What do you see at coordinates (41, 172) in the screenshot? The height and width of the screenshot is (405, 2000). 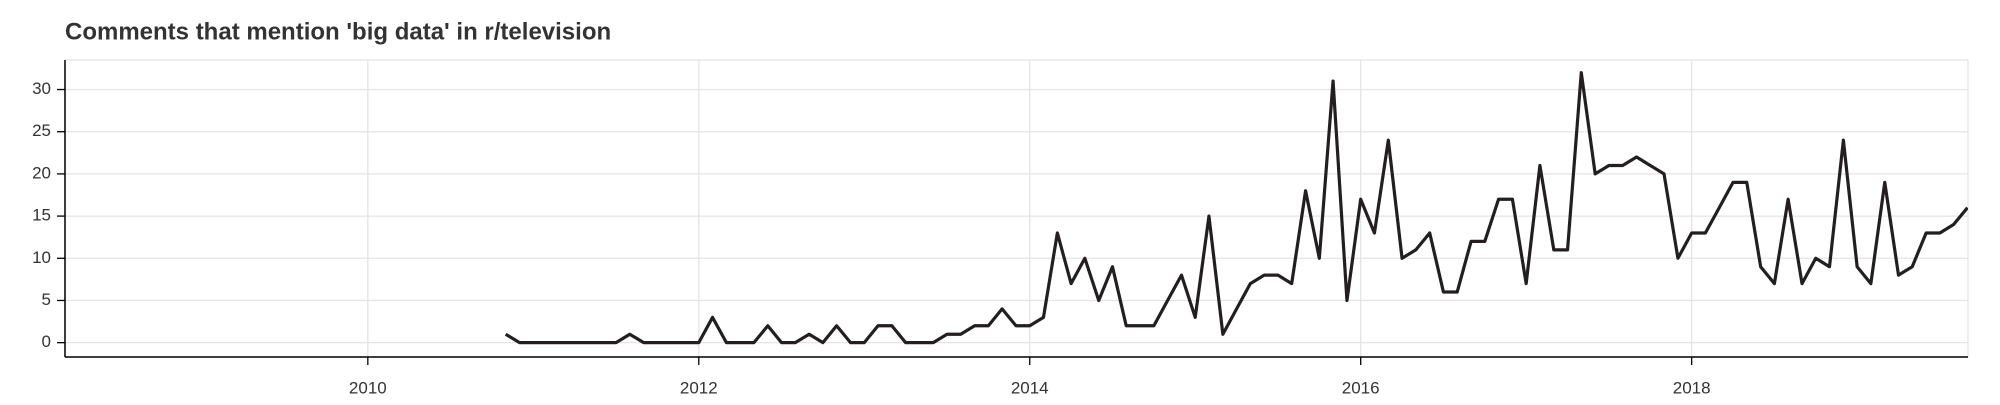 I see `y-tick-label: 20` at bounding box center [41, 172].